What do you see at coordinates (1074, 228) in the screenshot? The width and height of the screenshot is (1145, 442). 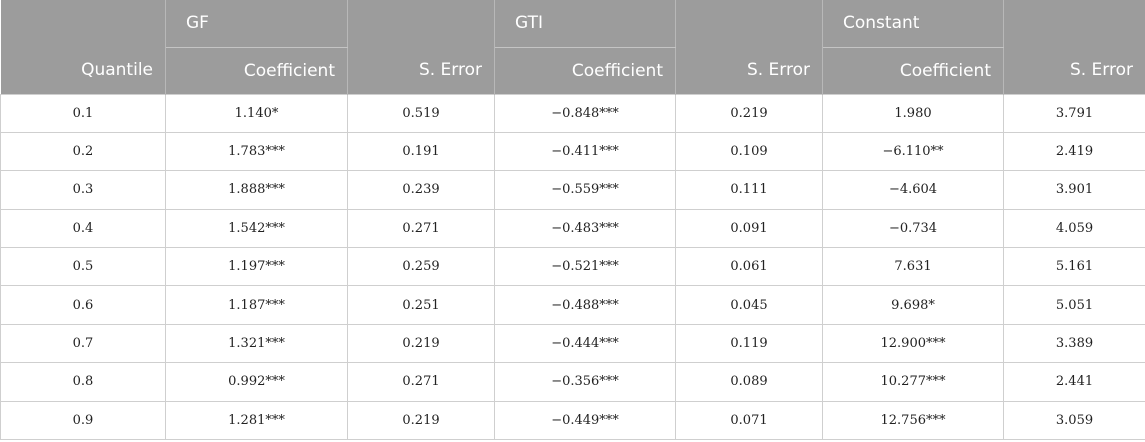 I see `table-cell: 4.059` at bounding box center [1074, 228].